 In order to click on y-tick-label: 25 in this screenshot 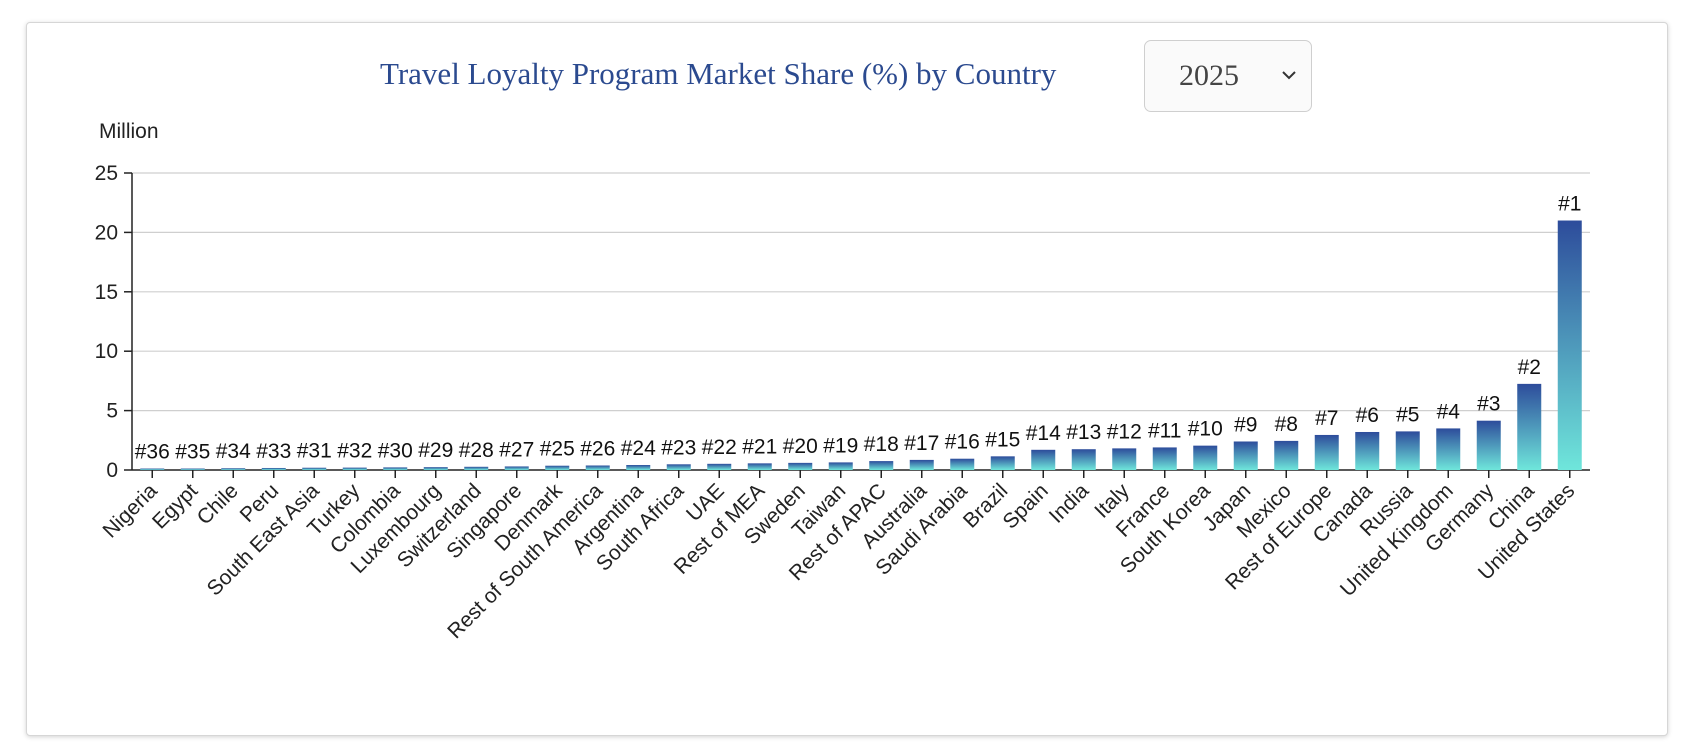, I will do `click(106, 173)`.